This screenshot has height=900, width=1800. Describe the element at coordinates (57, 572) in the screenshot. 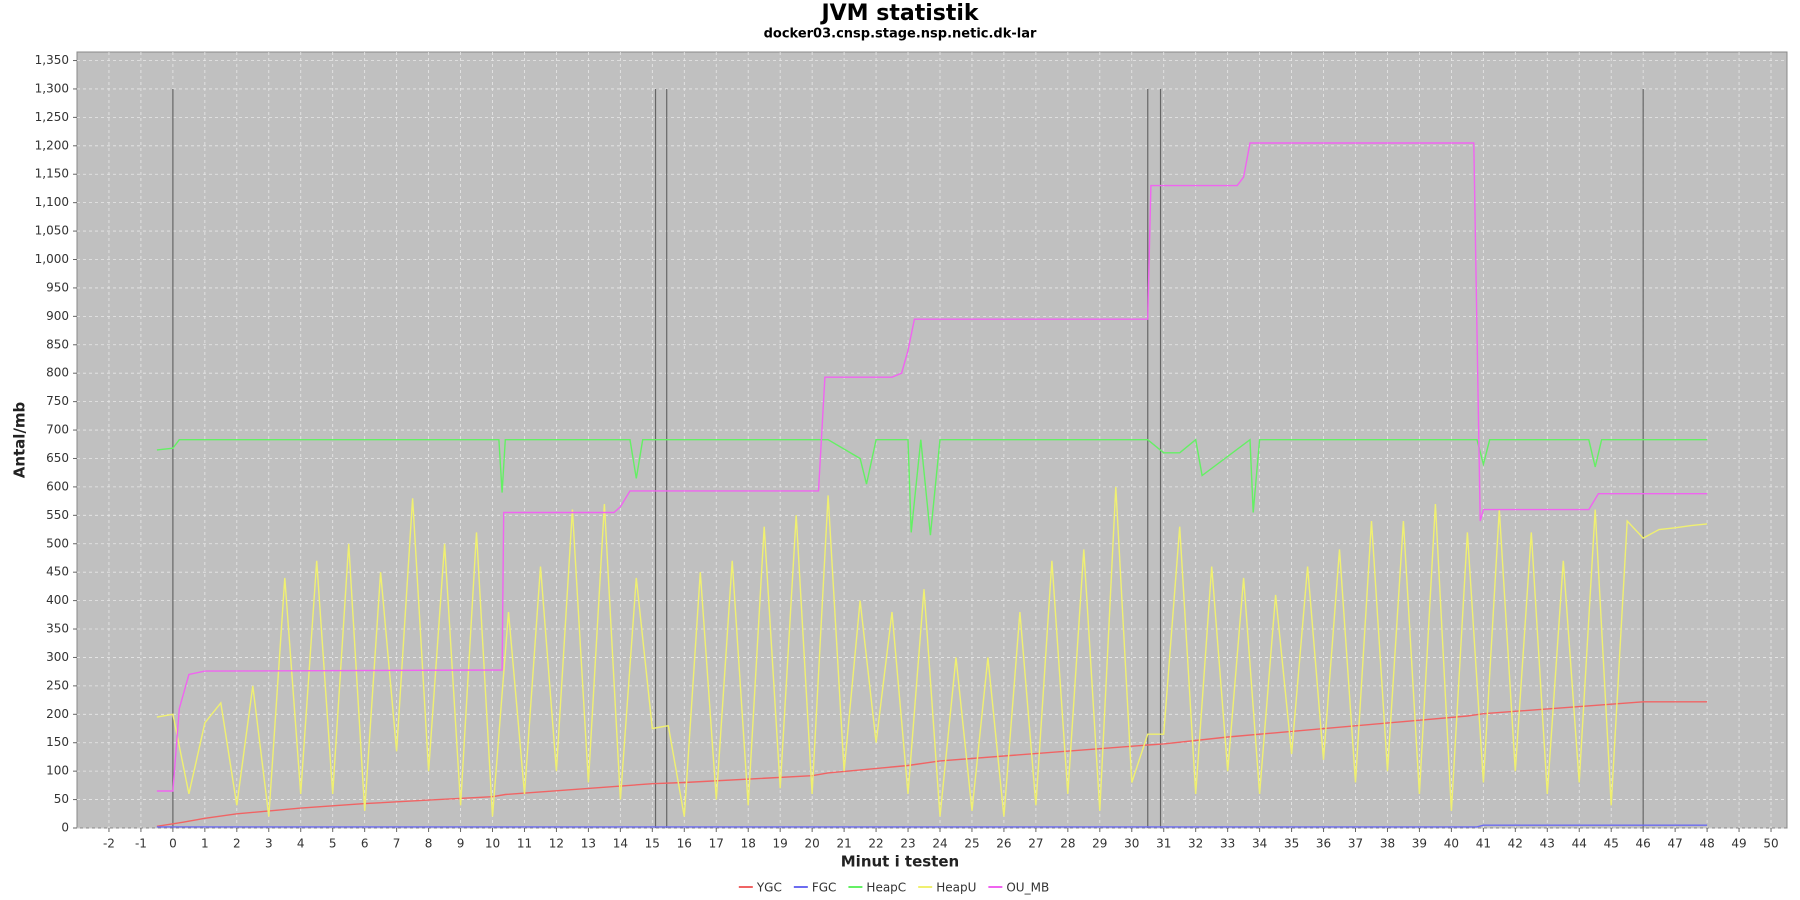

I see `y-tick-label: 450` at that location.